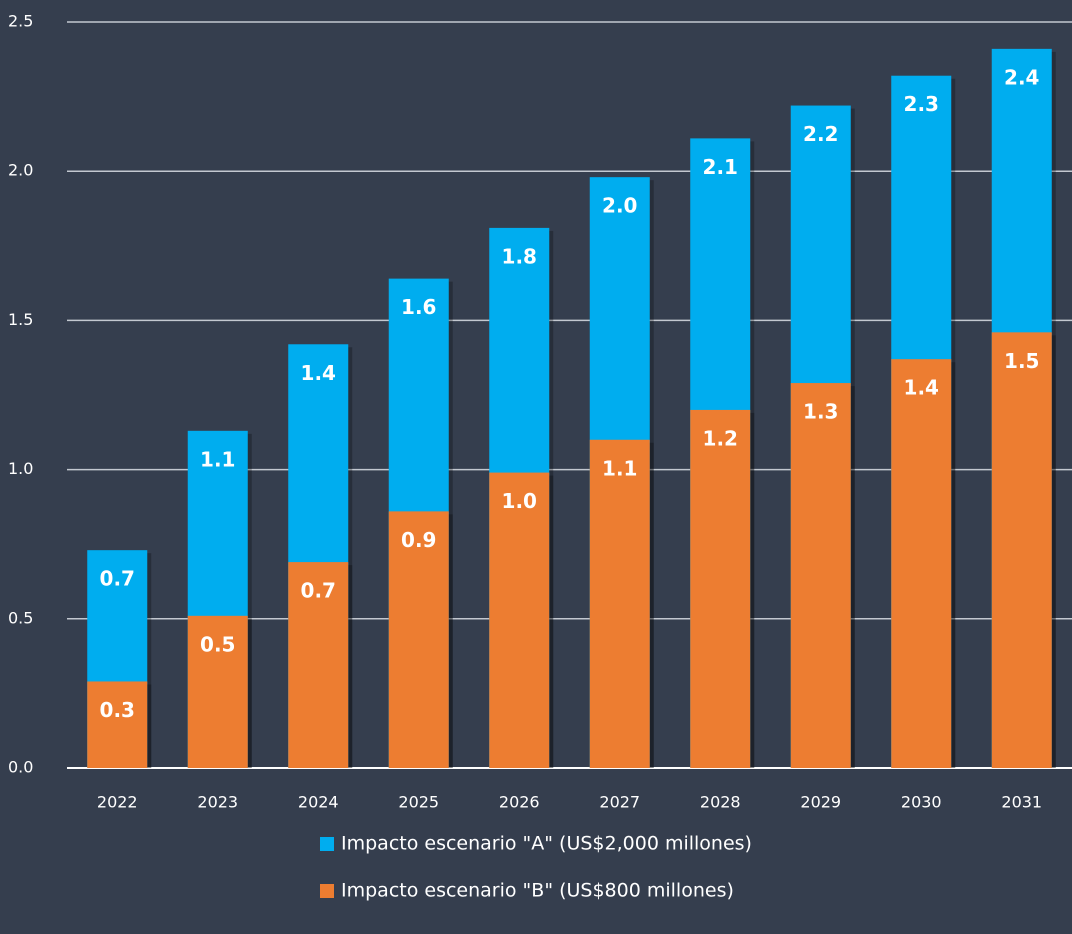 Image resolution: width=1072 pixels, height=934 pixels. I want to click on value-label: 2.3, so click(921, 104).